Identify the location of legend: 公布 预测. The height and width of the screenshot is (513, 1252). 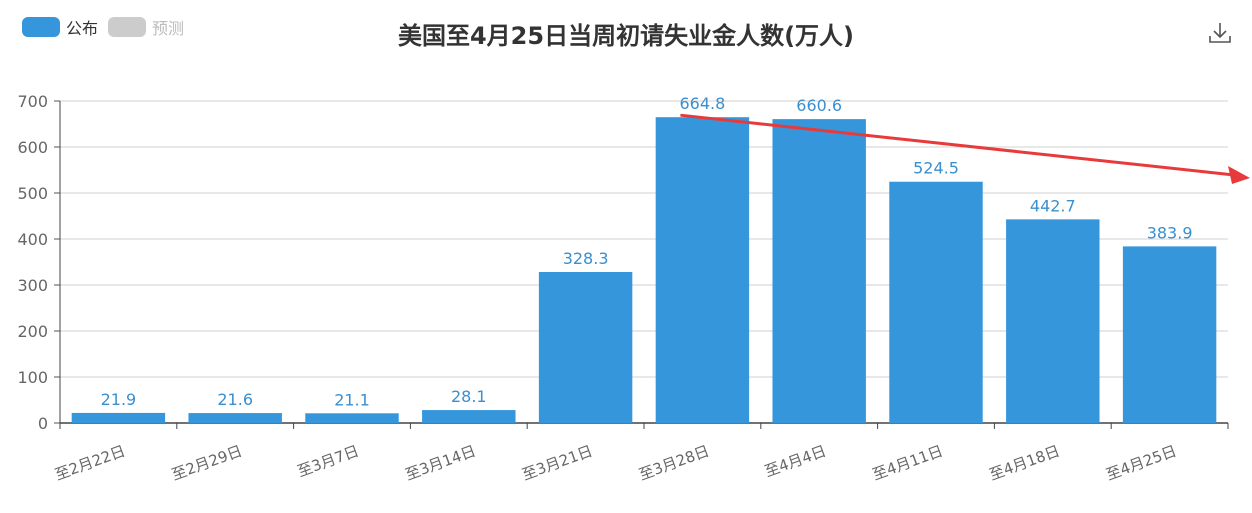
(103, 27).